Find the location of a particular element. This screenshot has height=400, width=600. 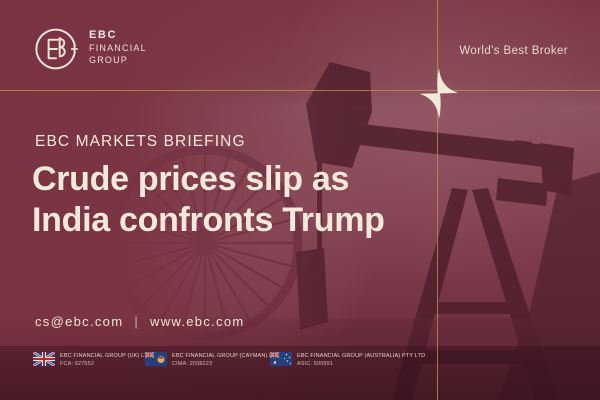

logo-text-line3: GROUP is located at coordinates (109, 60).